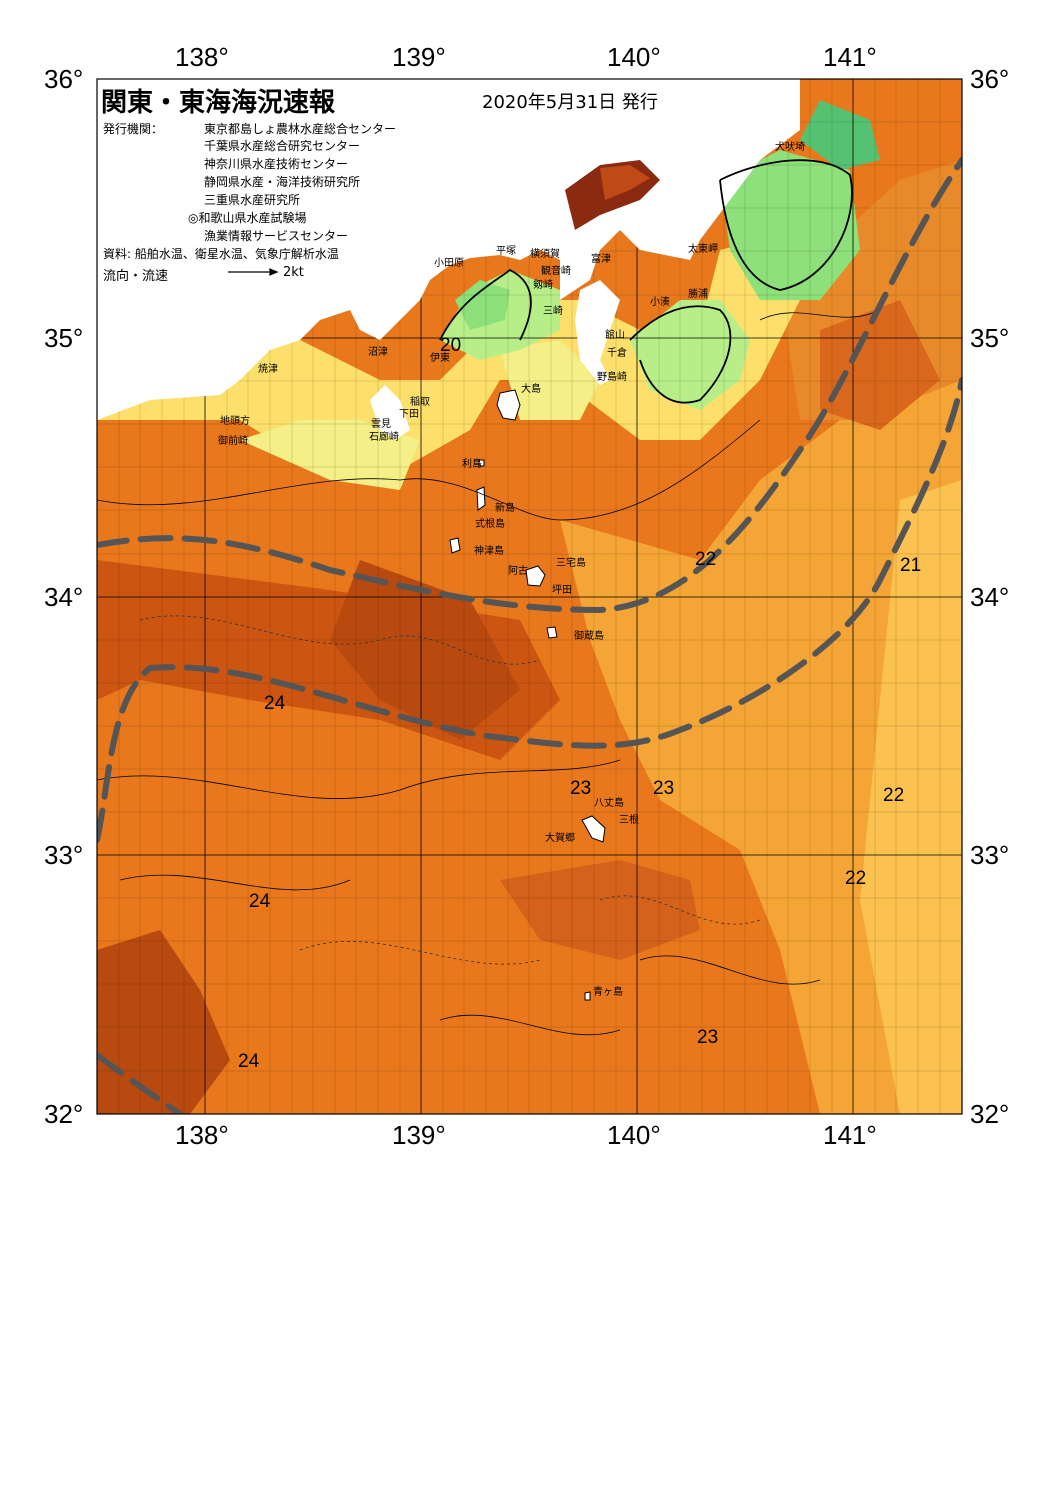 Image resolution: width=1064 pixels, height=1503 pixels. I want to click on place-label: 富津, so click(601, 259).